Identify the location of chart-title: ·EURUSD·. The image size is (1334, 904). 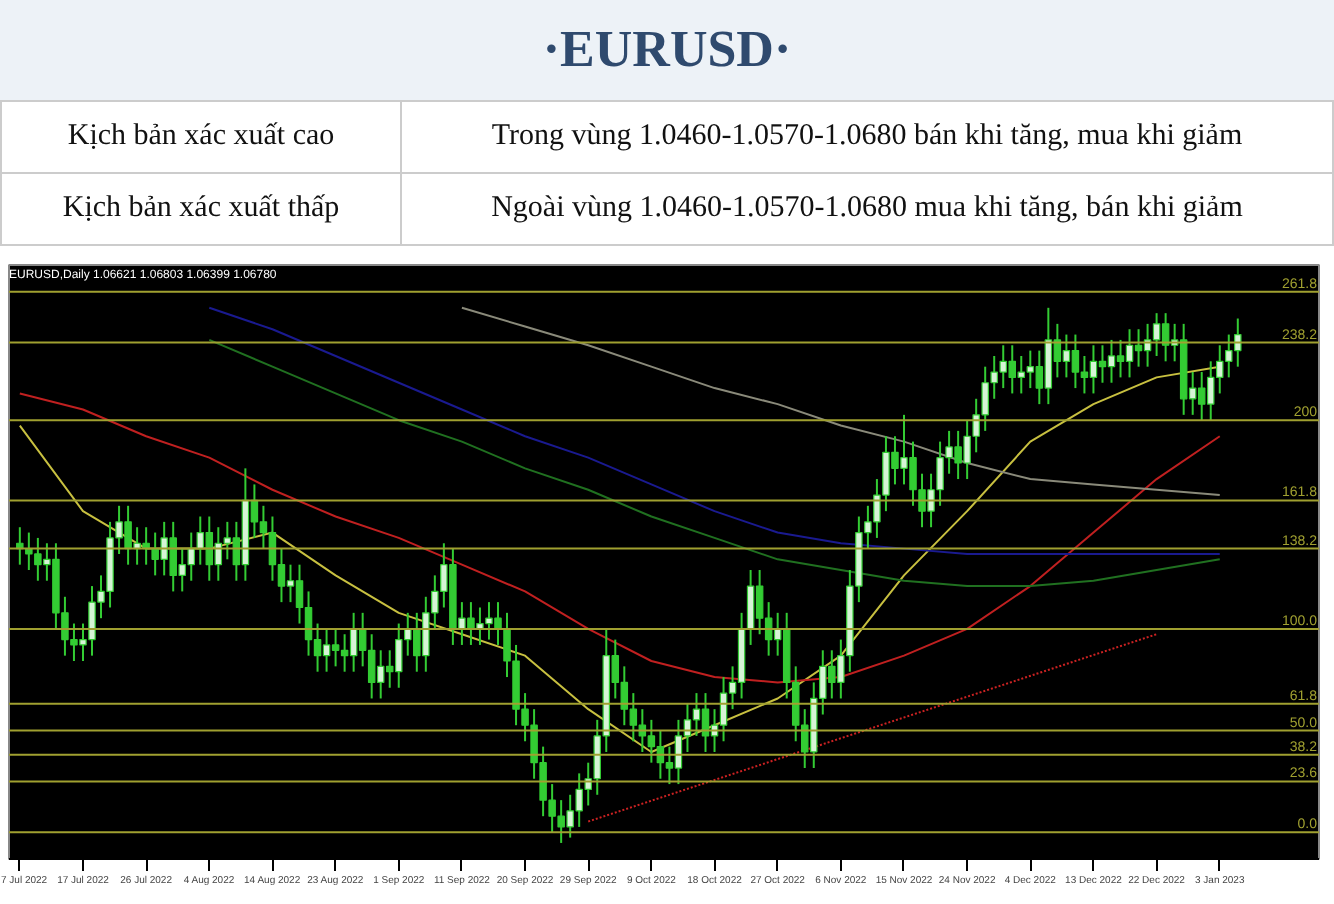
(667, 50).